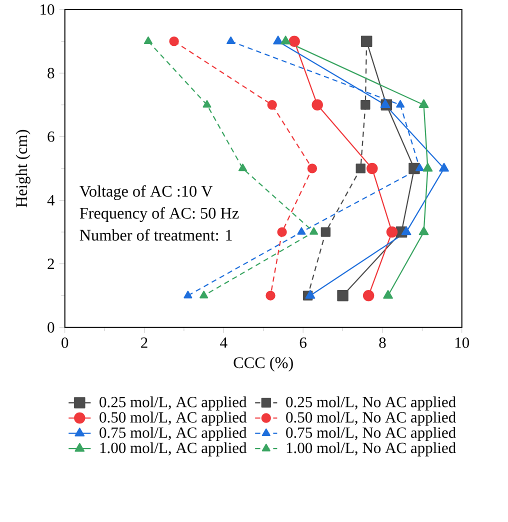  Describe the element at coordinates (65, 342) in the screenshot. I see `x-tick-label: 0` at that location.